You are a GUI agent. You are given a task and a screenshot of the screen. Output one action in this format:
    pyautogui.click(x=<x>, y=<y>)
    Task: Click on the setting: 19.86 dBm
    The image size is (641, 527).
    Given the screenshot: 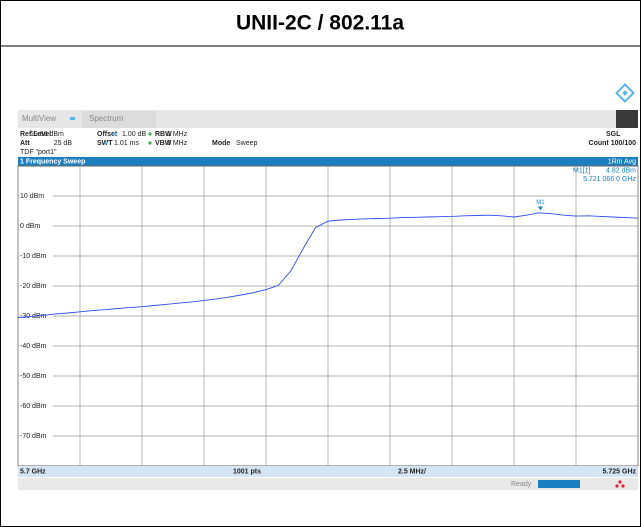 What is the action you would take?
    pyautogui.click(x=47, y=134)
    